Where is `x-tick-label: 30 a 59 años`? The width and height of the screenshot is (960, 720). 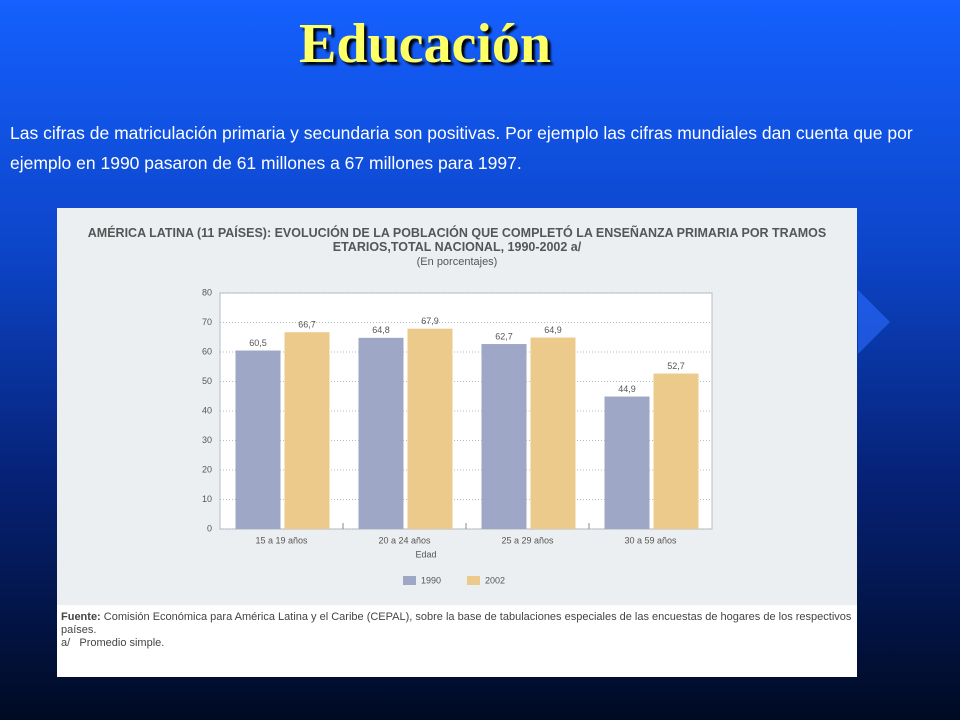
x-tick-label: 30 a 59 años is located at coordinates (650, 540).